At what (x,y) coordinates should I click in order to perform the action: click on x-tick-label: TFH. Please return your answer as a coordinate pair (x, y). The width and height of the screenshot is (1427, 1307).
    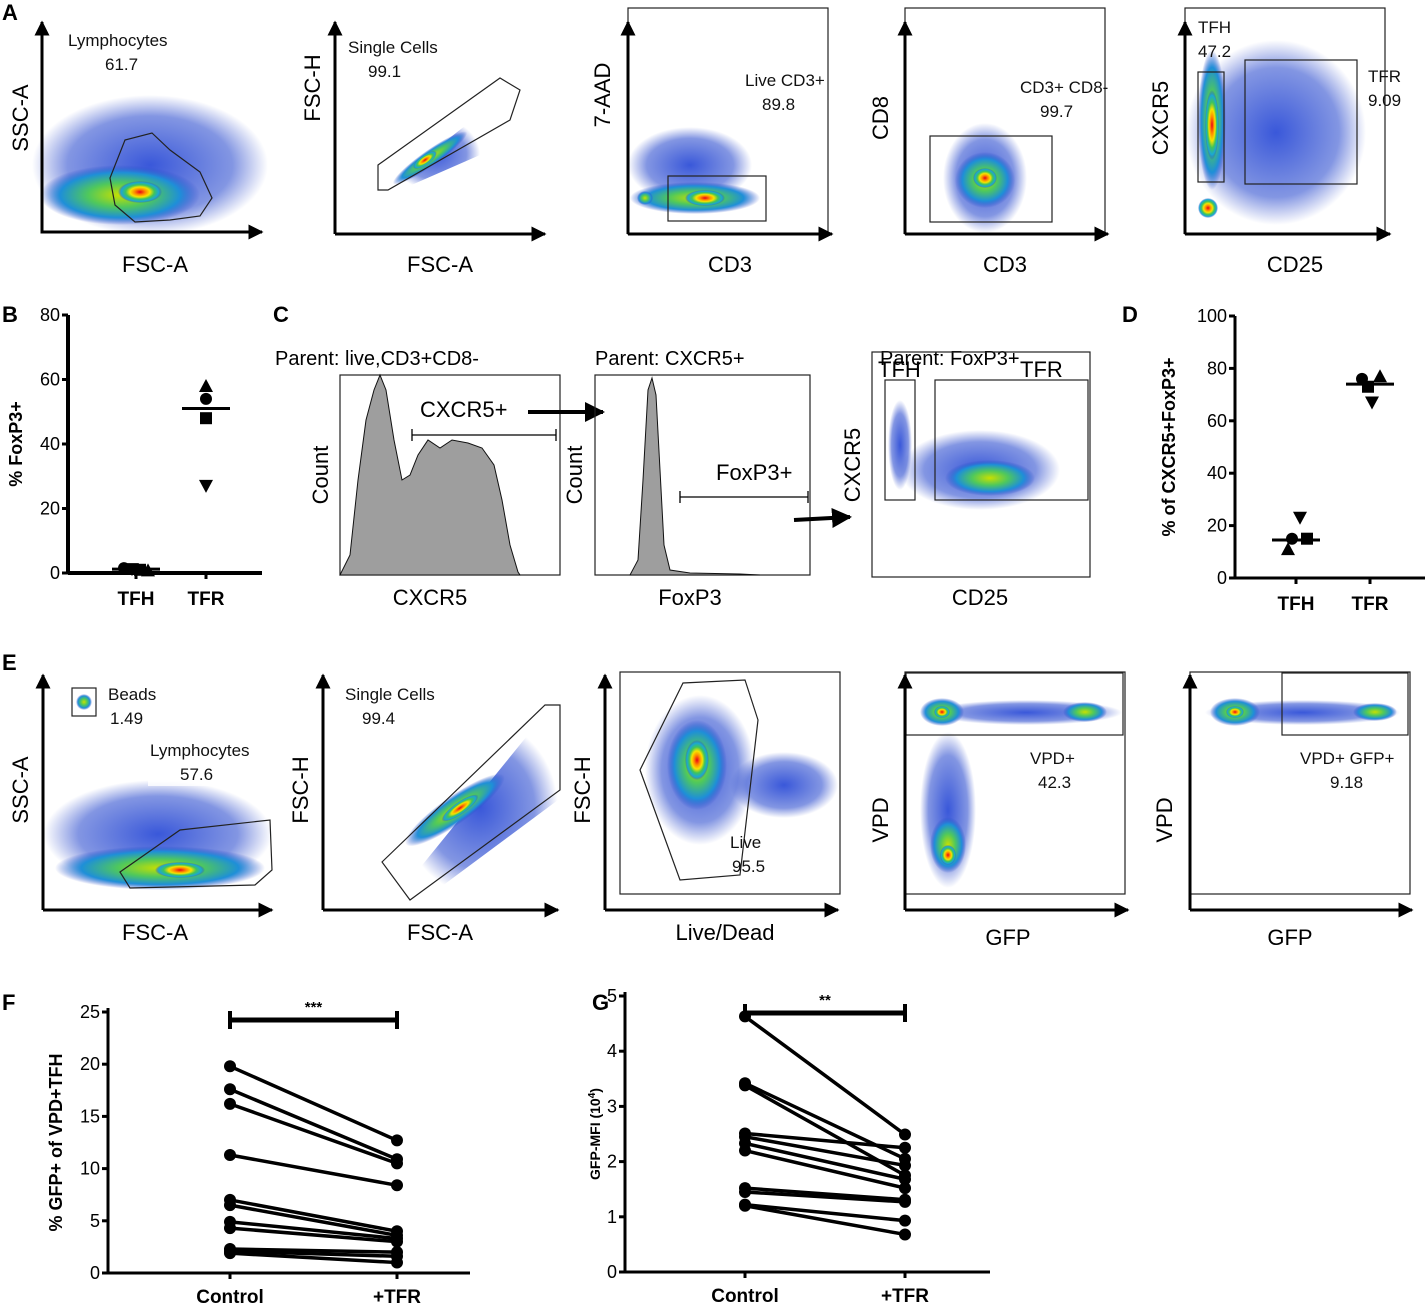
    Looking at the image, I should click on (1296, 604).